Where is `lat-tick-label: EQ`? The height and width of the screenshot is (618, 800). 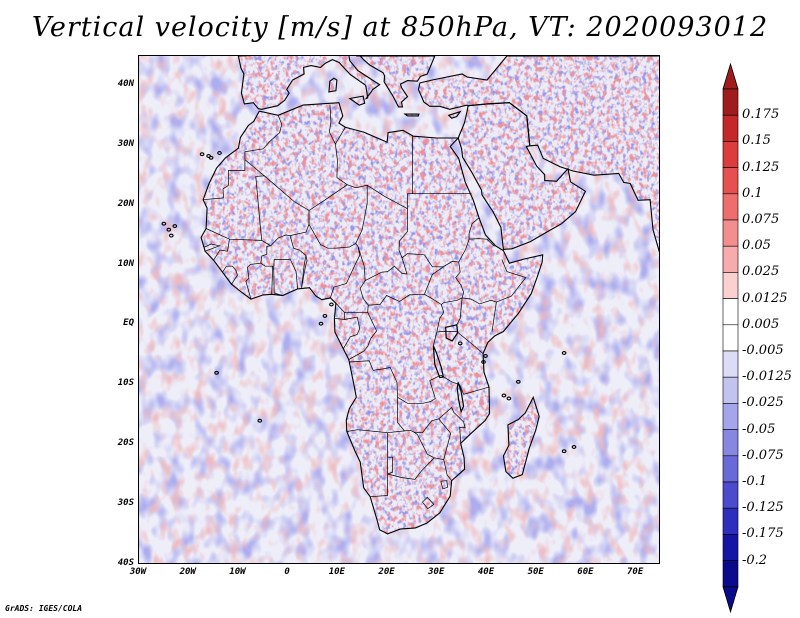 lat-tick-label: EQ is located at coordinates (128, 323).